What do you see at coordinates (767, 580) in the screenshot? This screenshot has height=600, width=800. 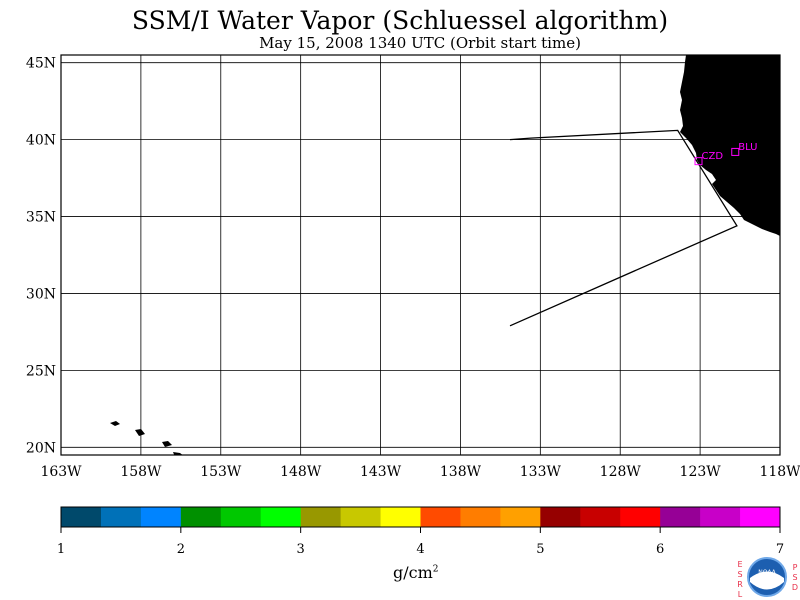 I see `noaa-bird-icon` at bounding box center [767, 580].